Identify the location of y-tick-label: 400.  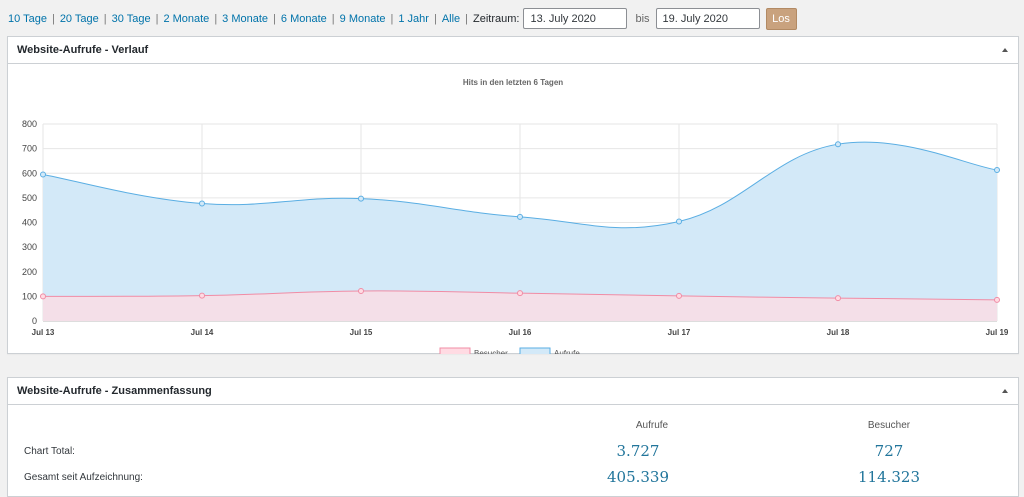
(29, 223).